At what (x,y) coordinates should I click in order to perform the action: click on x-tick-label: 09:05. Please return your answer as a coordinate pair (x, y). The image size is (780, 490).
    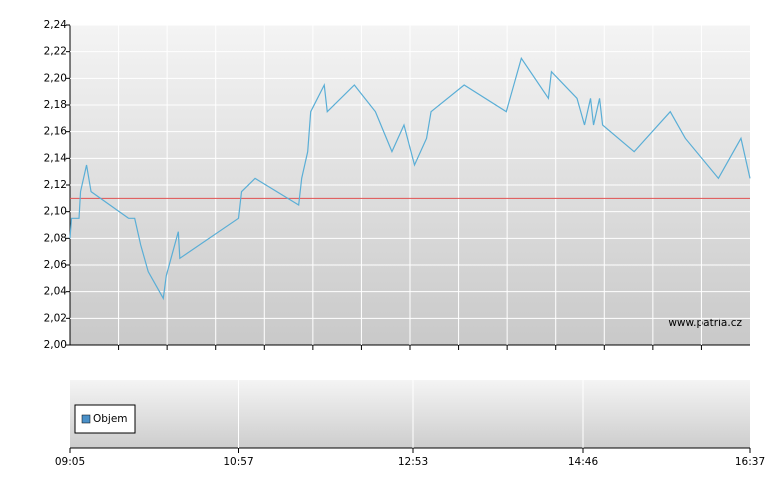
    Looking at the image, I should click on (70, 462).